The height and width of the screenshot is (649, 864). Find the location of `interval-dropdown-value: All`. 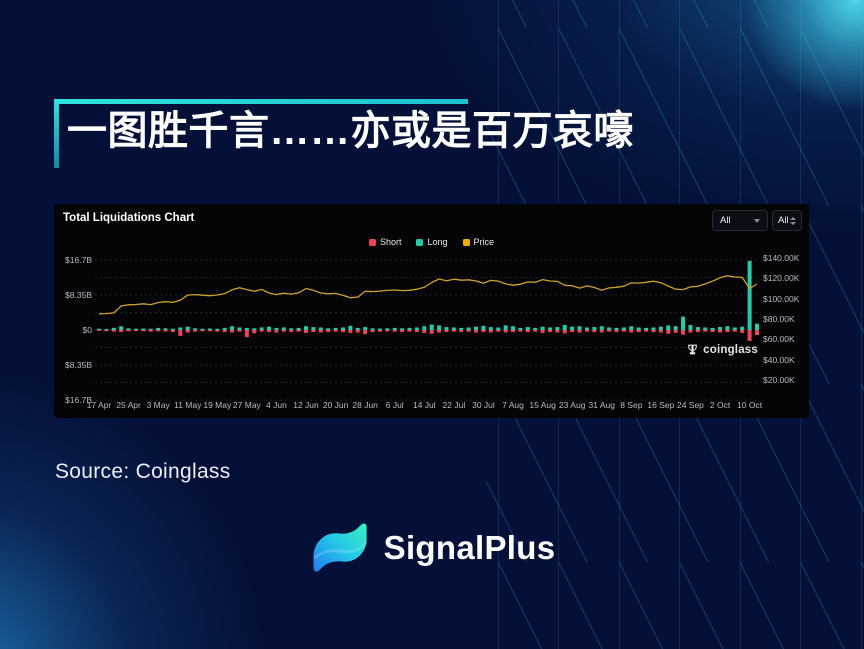

interval-dropdown-value: All is located at coordinates (783, 220).